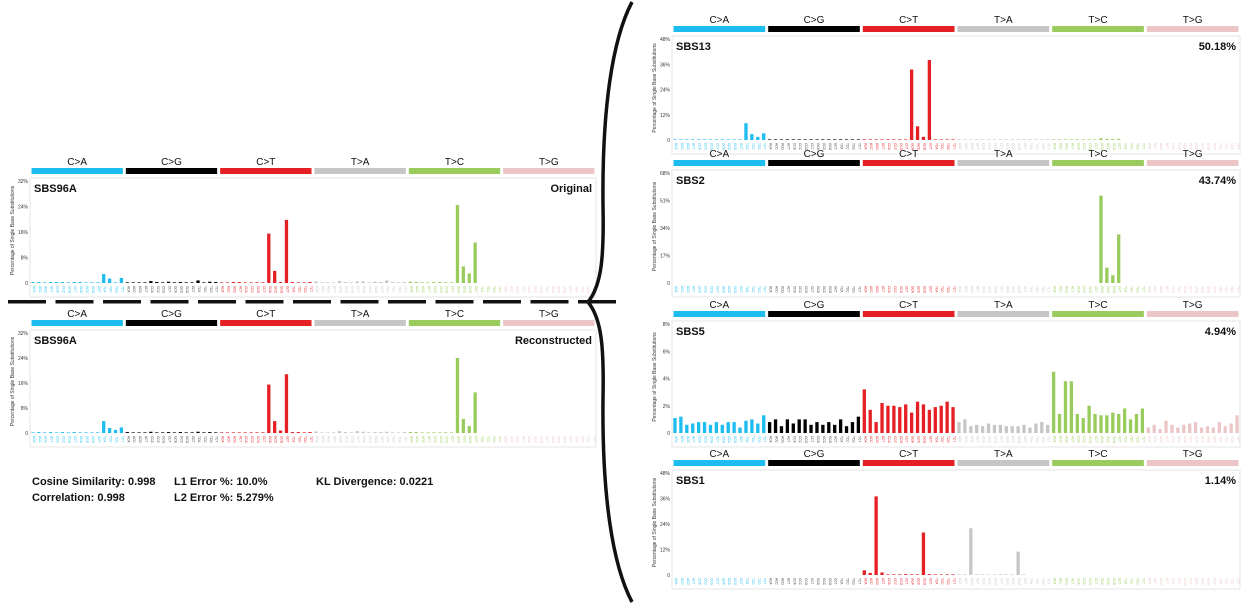 The image size is (1248, 604). Describe the element at coordinates (665, 525) in the screenshot. I see `sbs1-ytick-label: 24%` at that location.